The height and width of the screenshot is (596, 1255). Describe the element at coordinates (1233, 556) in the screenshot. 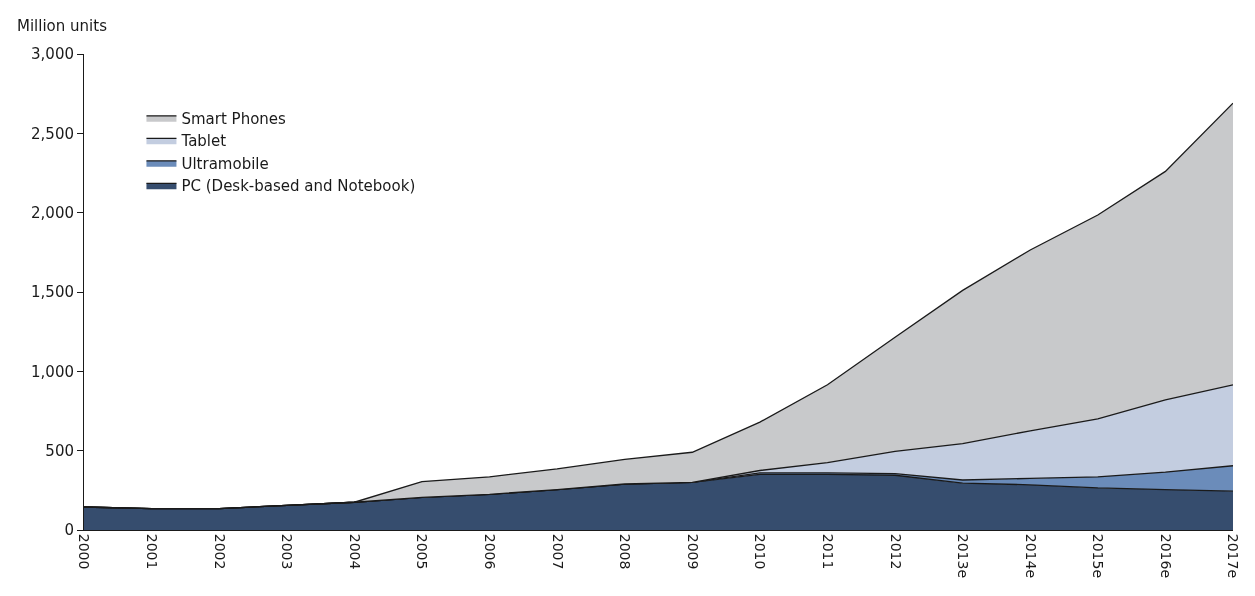

I see `x-tick-label: 2017e` at that location.